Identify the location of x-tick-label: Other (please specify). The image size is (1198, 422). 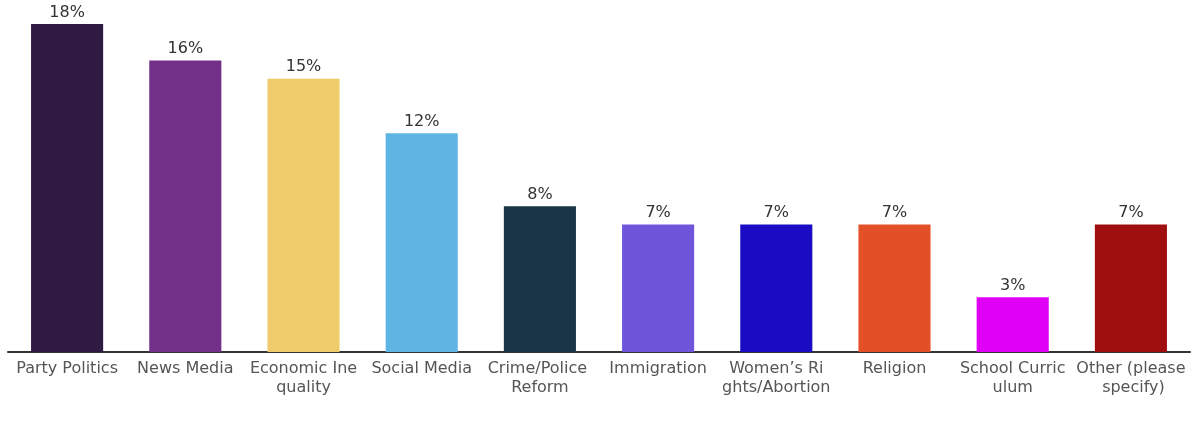
(1131, 377).